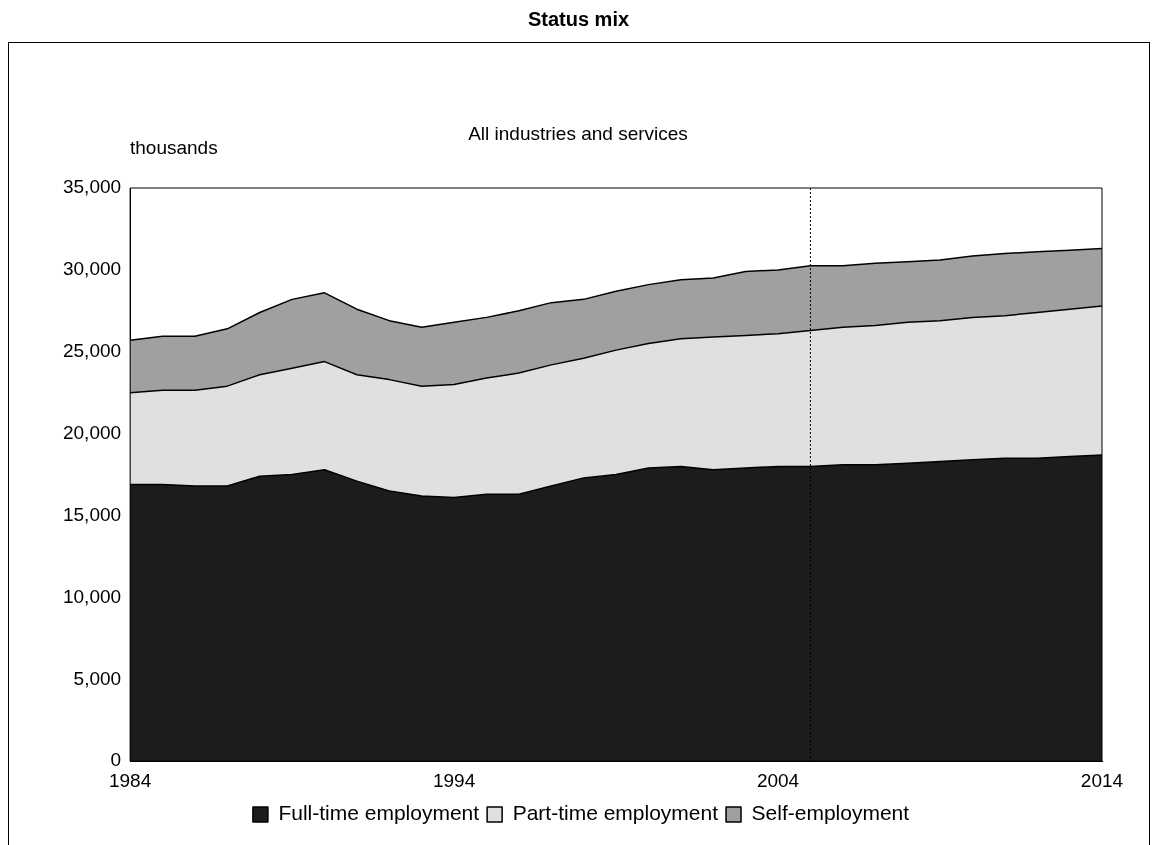 The width and height of the screenshot is (1157, 845). What do you see at coordinates (116, 760) in the screenshot?
I see `y-tick-label: 0` at bounding box center [116, 760].